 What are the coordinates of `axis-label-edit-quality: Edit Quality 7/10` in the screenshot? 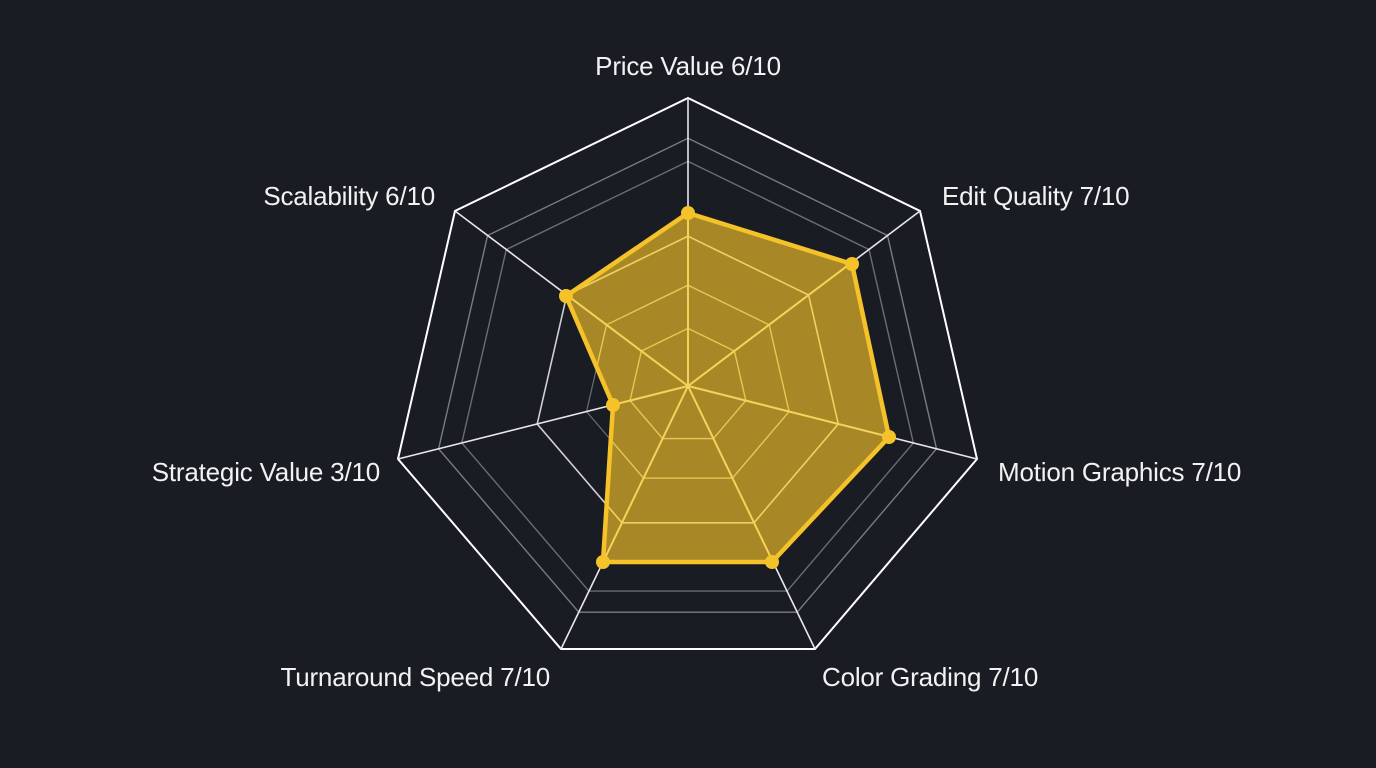 It's located at (1036, 195).